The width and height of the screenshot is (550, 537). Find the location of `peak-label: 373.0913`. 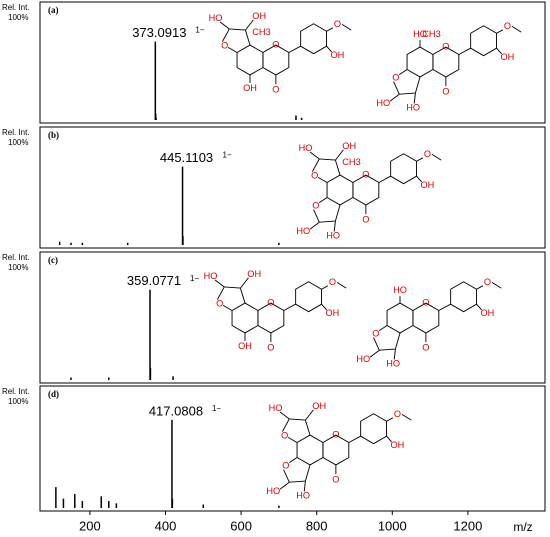

peak-label: 373.0913 is located at coordinates (159, 32).